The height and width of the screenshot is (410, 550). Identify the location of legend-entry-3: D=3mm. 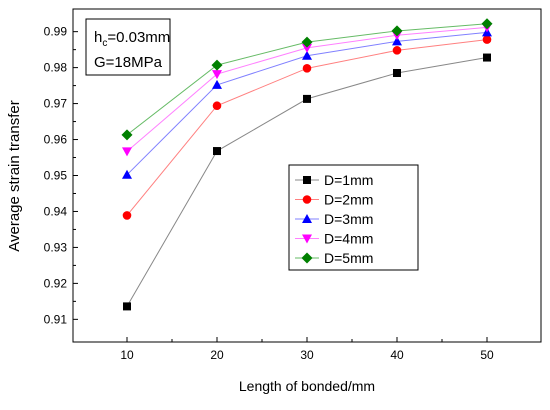
(334, 219).